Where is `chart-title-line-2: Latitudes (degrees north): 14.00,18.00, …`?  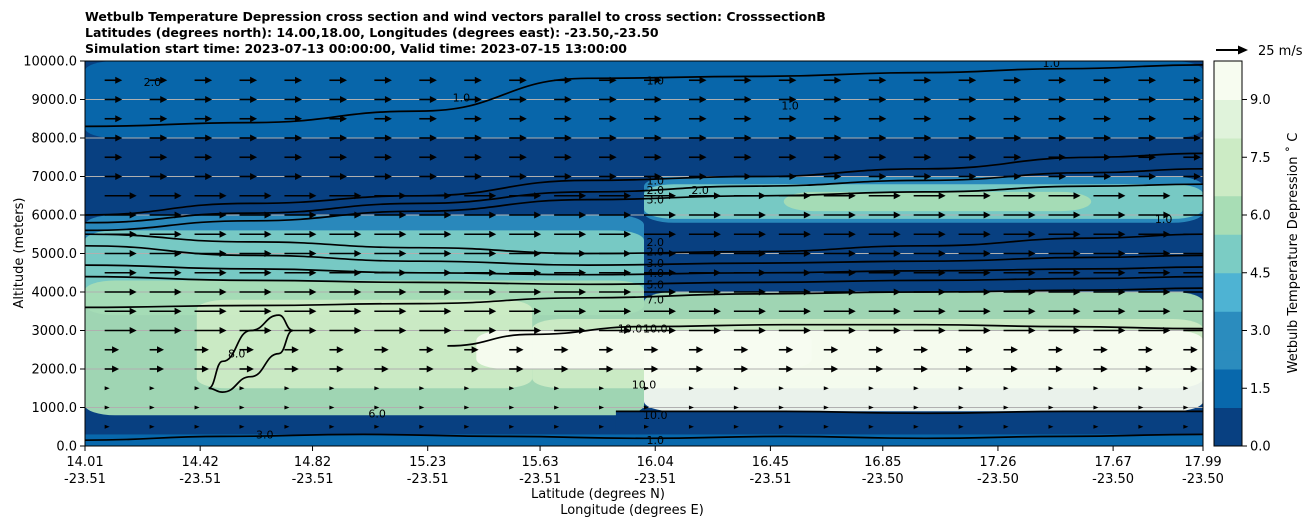 chart-title-line-2: Latitudes (degrees north): 14.00,18.00, … is located at coordinates (372, 32).